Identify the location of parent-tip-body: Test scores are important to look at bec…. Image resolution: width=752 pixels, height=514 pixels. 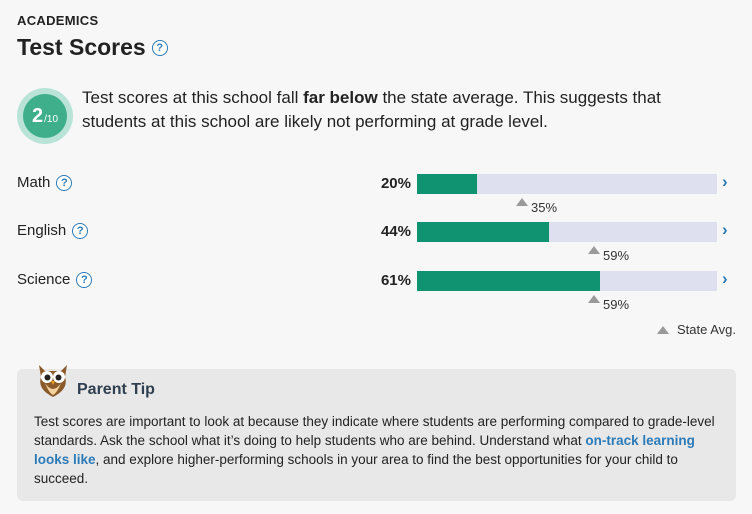
(379, 450).